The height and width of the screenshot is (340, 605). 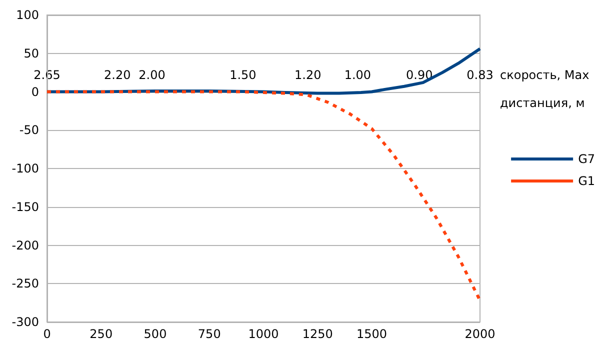 I want to click on x-tick-label: 250, so click(x=101, y=333).